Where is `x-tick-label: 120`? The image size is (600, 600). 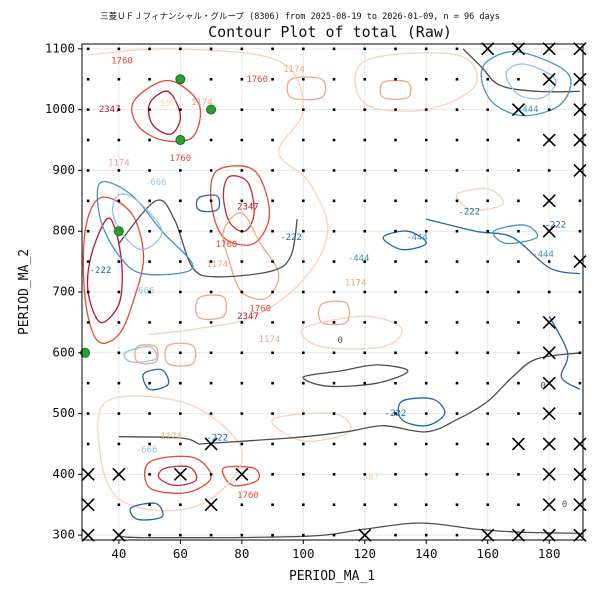
x-tick-label: 120 is located at coordinates (364, 553).